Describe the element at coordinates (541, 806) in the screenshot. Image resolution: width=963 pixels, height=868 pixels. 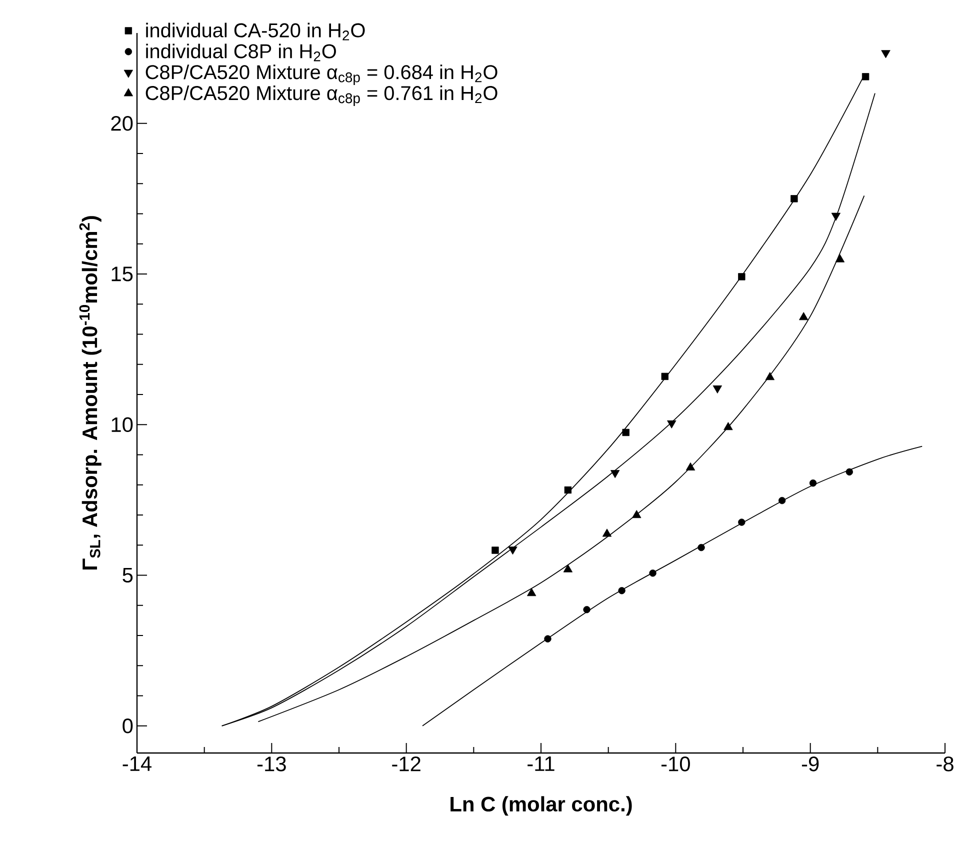
I see `x-axis-title: Ln C (molar conc.)` at that location.